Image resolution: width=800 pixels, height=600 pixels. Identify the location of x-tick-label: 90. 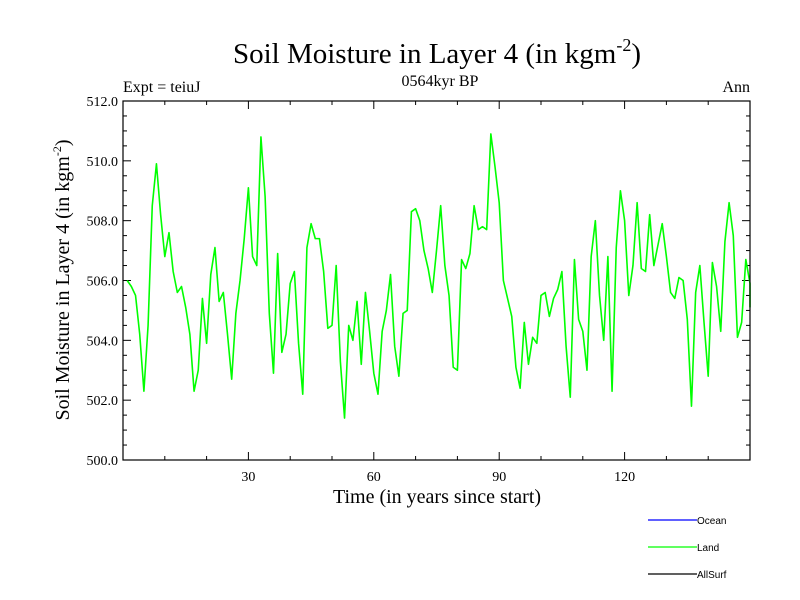
(499, 477).